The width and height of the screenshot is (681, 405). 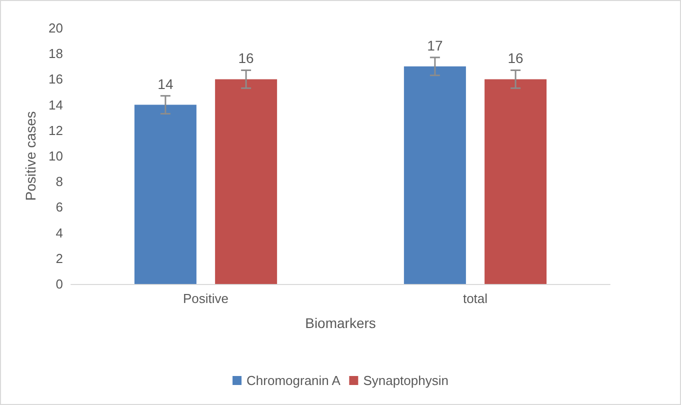 I want to click on data-label: 14, so click(x=166, y=84).